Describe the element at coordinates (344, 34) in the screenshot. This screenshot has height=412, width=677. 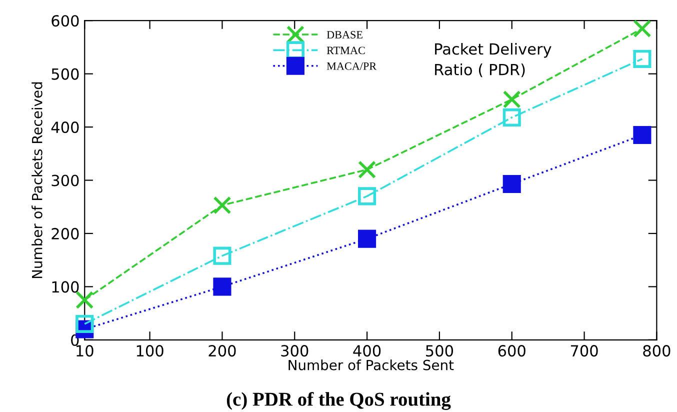
I see `legend-label: DBASE` at that location.